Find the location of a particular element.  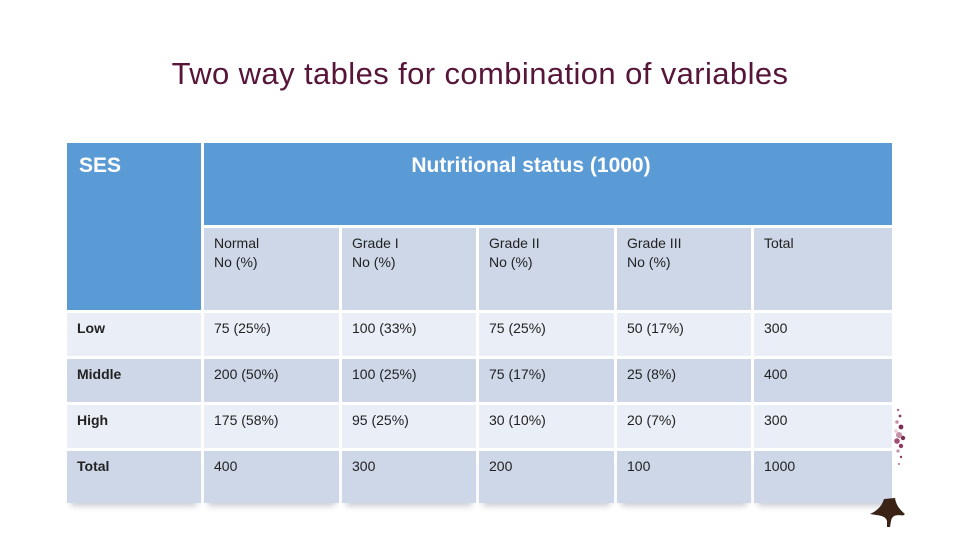

row-label-middle: Middle is located at coordinates (134, 380).